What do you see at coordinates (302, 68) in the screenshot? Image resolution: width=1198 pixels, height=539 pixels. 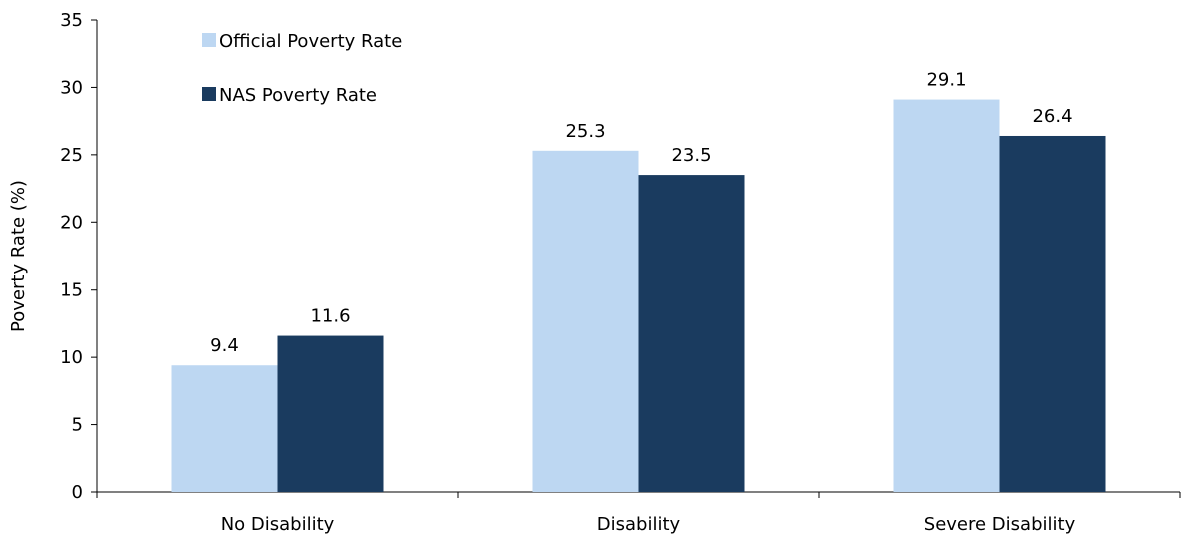 I see `legend: Official Poverty Rate NAS Poverty Rate` at bounding box center [302, 68].